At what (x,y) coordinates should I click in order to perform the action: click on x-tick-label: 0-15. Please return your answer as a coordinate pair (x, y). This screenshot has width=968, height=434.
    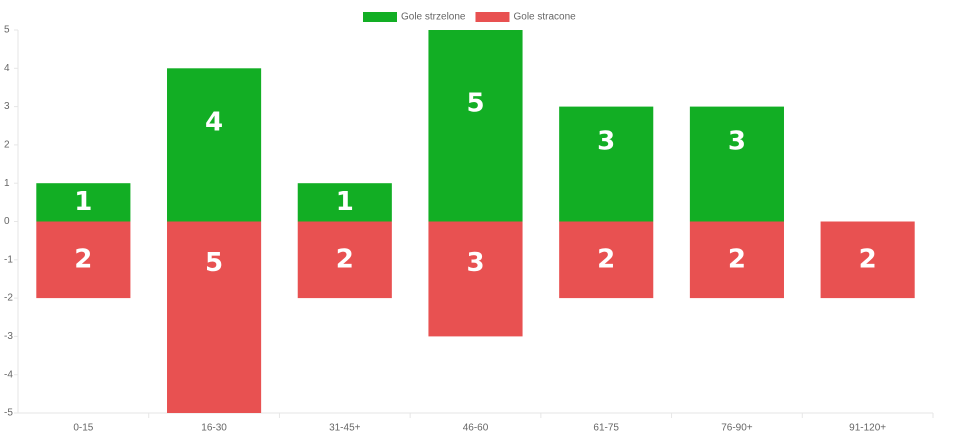
    Looking at the image, I should click on (83, 428).